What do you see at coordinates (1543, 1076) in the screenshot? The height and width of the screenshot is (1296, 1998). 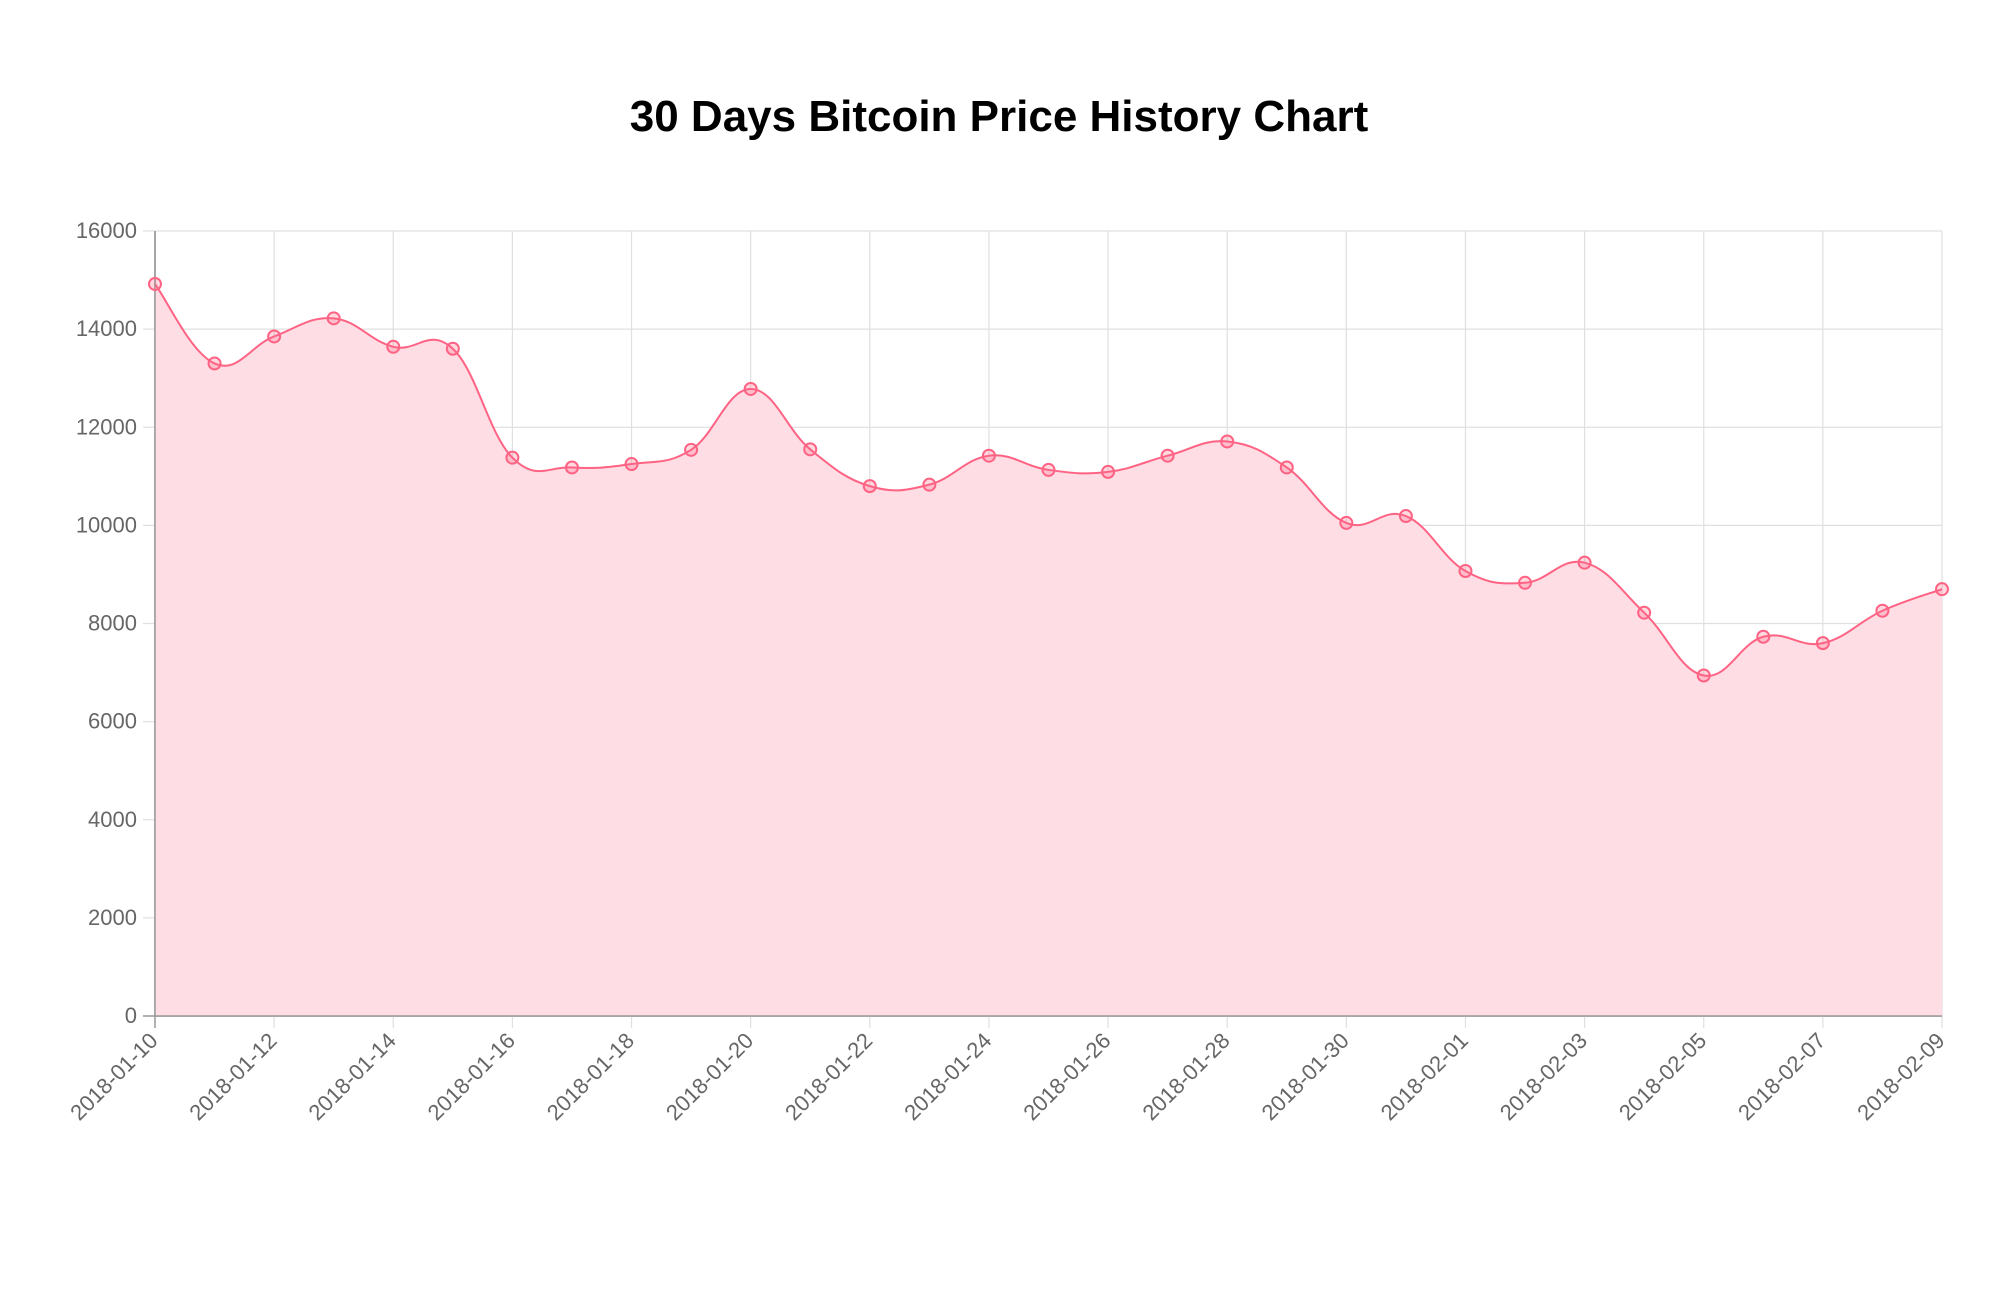 I see `x-tick-label: 2018-02-03` at bounding box center [1543, 1076].